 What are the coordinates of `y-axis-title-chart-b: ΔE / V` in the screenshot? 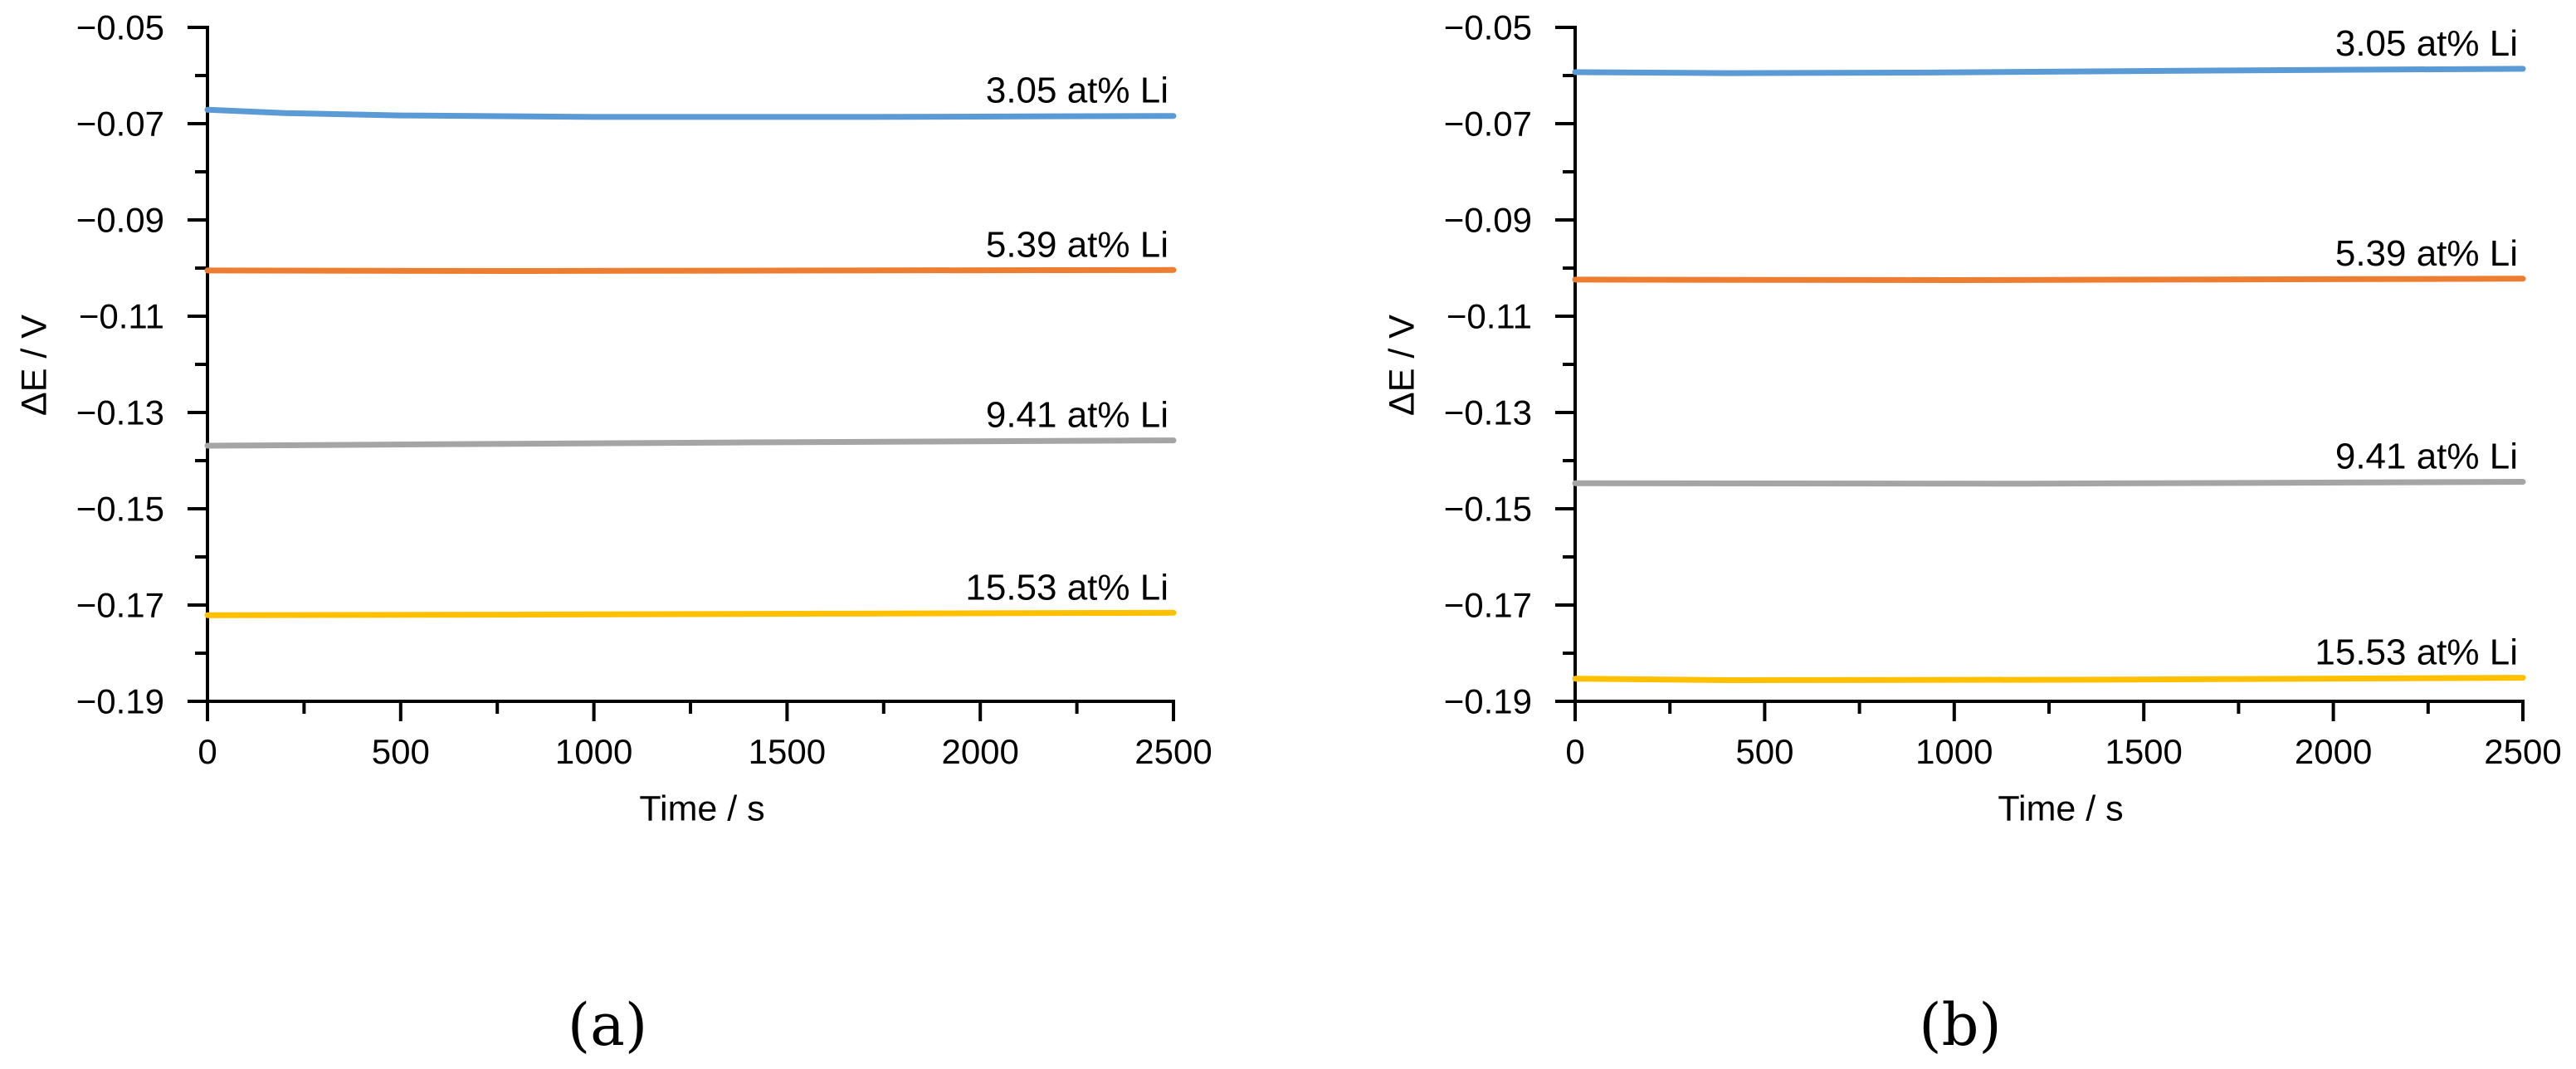 It's located at (1402, 366).